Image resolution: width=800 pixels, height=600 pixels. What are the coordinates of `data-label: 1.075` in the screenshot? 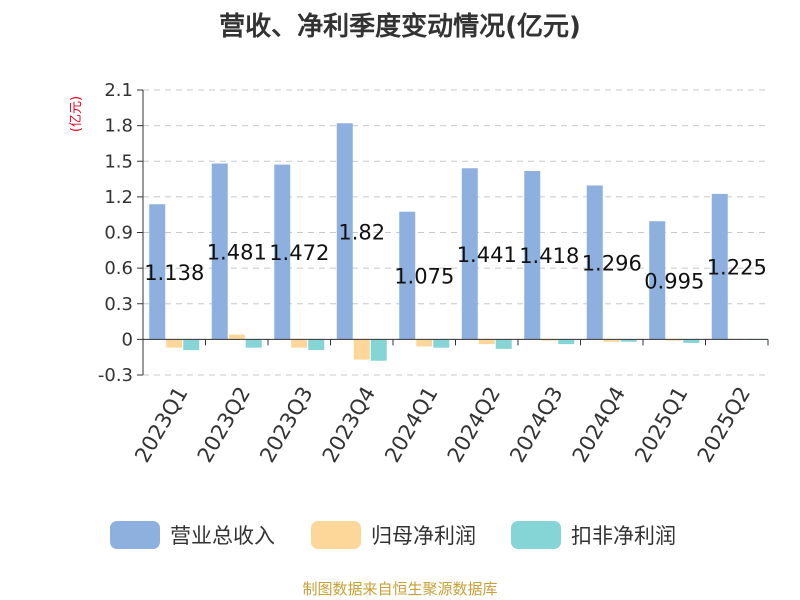 It's located at (424, 277).